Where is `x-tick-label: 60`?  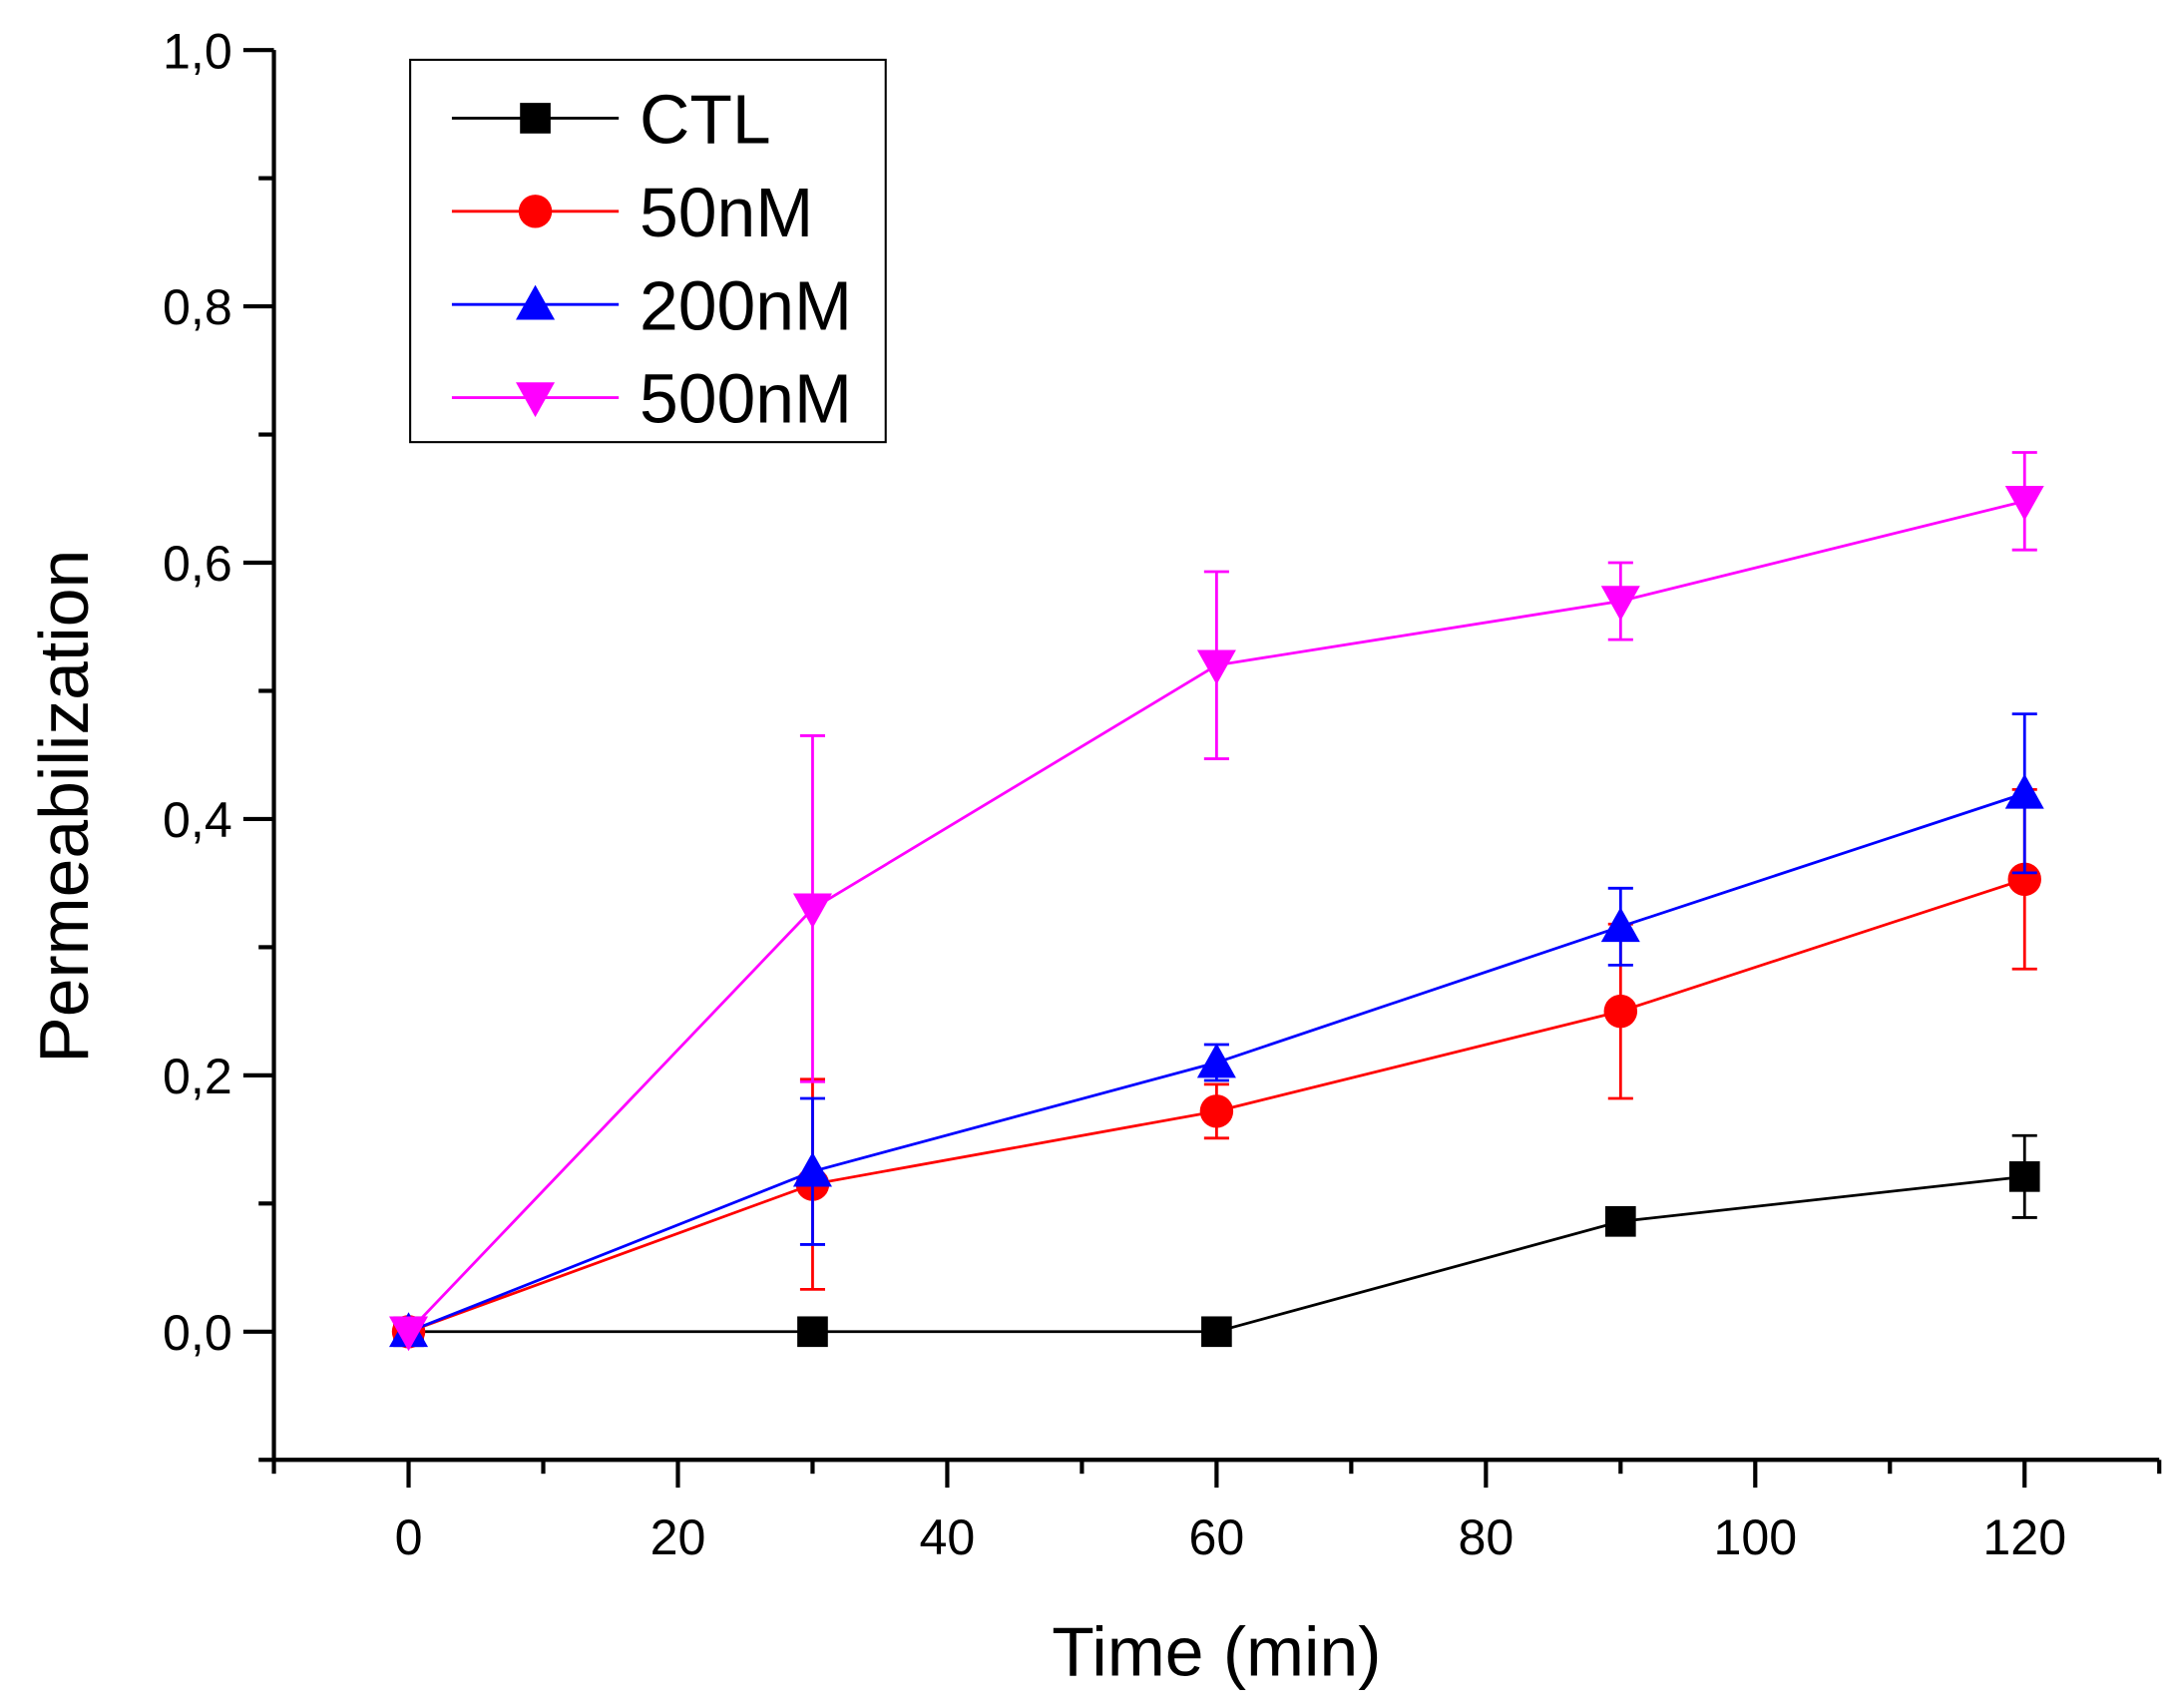
x-tick-label: 60 is located at coordinates (1216, 1537).